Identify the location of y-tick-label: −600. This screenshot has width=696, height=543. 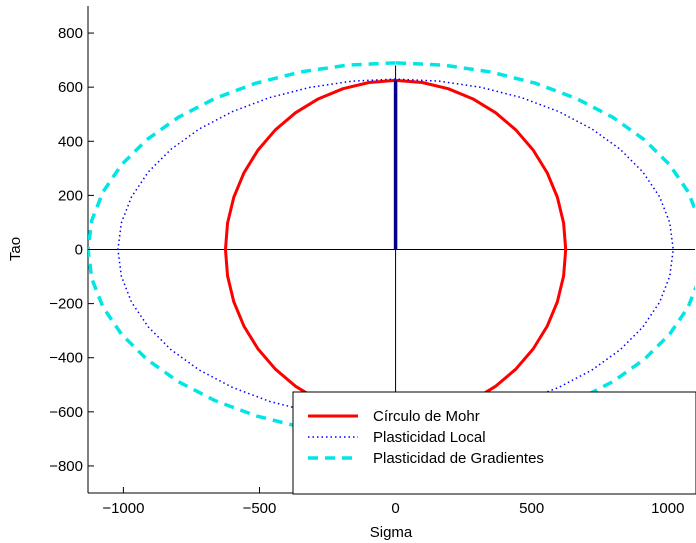
(66, 412).